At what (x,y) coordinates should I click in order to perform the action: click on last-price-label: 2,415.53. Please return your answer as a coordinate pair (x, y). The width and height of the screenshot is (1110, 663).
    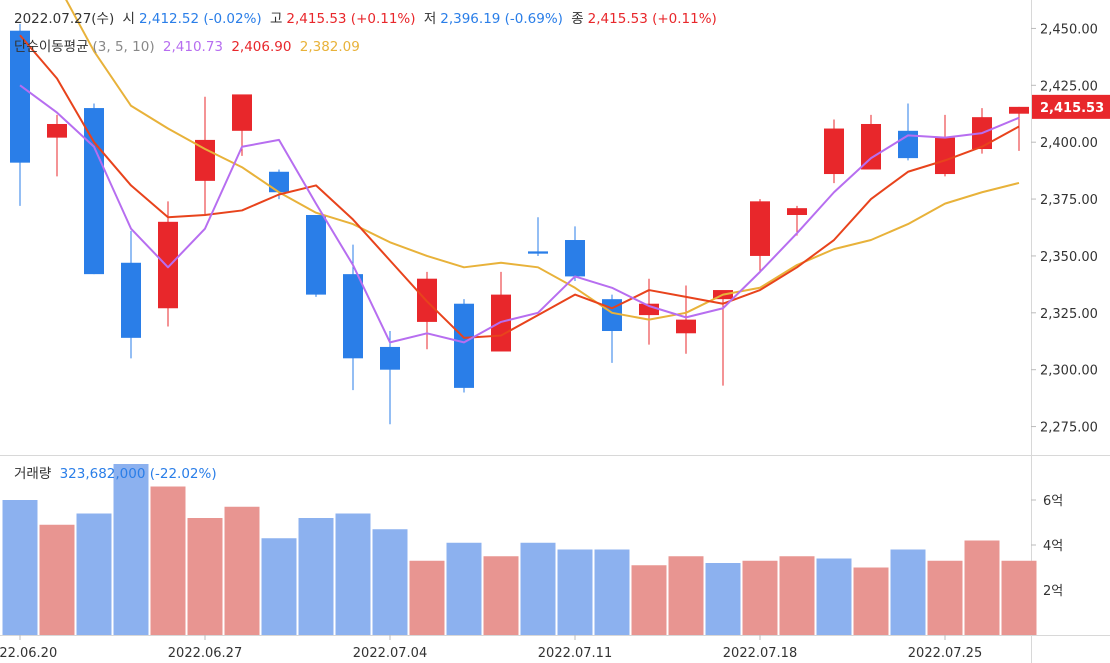
    Looking at the image, I should click on (1072, 108).